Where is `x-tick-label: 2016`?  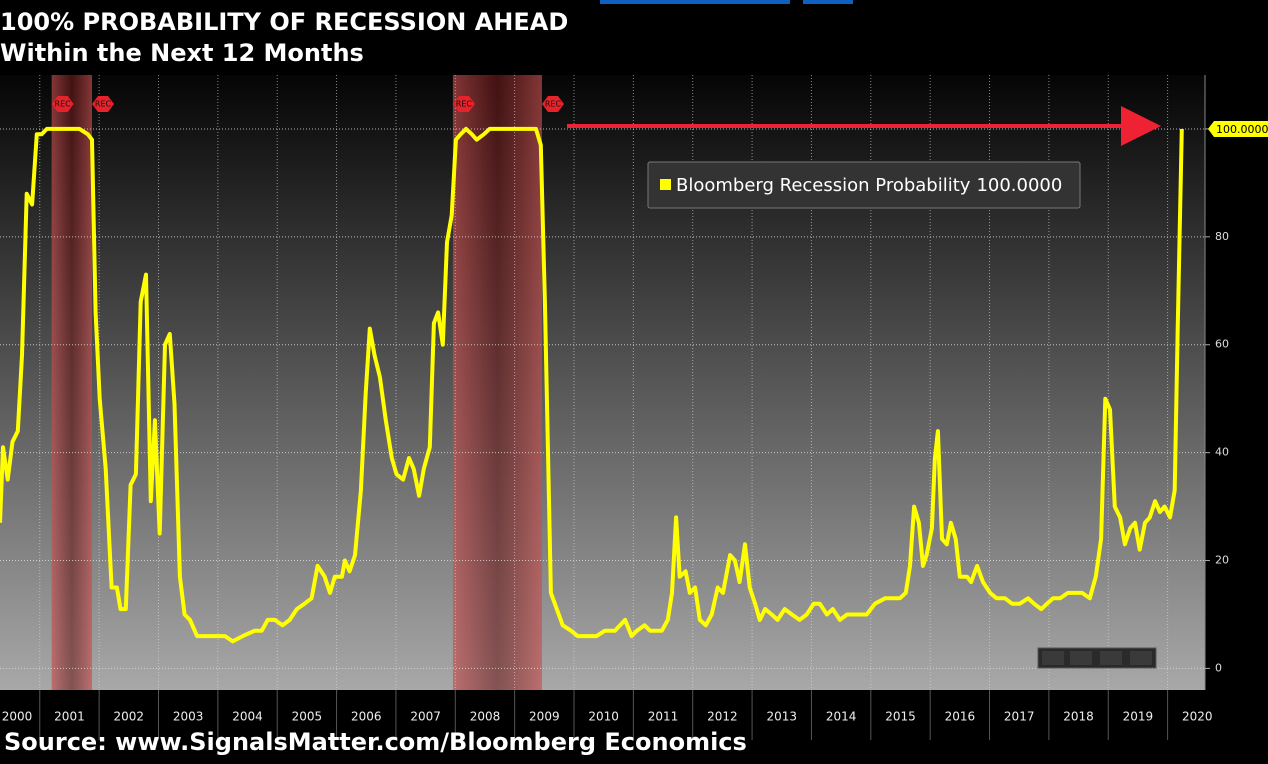
x-tick-label: 2016 is located at coordinates (960, 717).